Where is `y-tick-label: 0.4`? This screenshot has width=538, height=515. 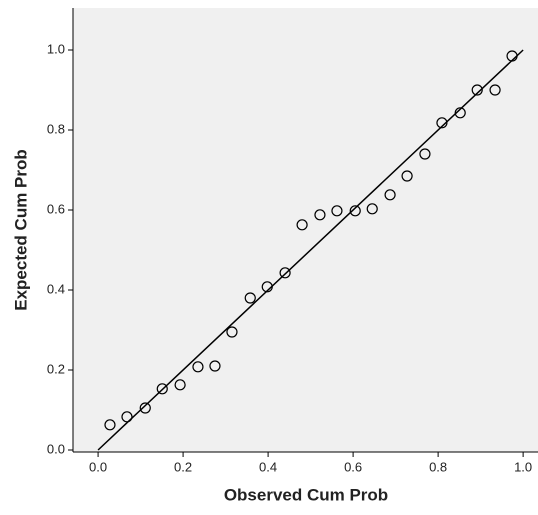
y-tick-label: 0.4 is located at coordinates (56, 288).